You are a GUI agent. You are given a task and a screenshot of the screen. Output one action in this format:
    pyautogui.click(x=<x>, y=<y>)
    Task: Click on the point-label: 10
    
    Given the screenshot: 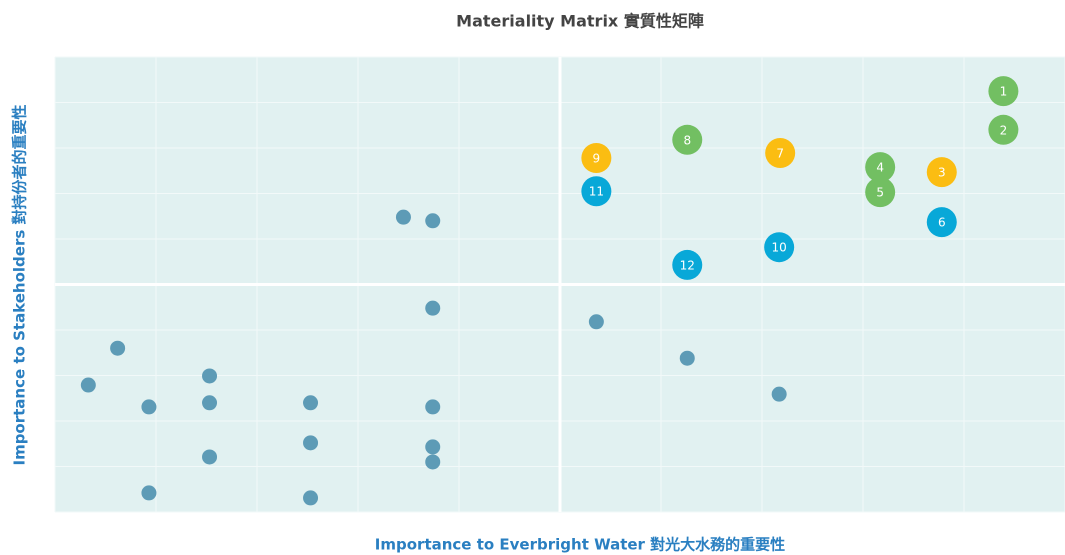 What is the action you would take?
    pyautogui.click(x=779, y=248)
    